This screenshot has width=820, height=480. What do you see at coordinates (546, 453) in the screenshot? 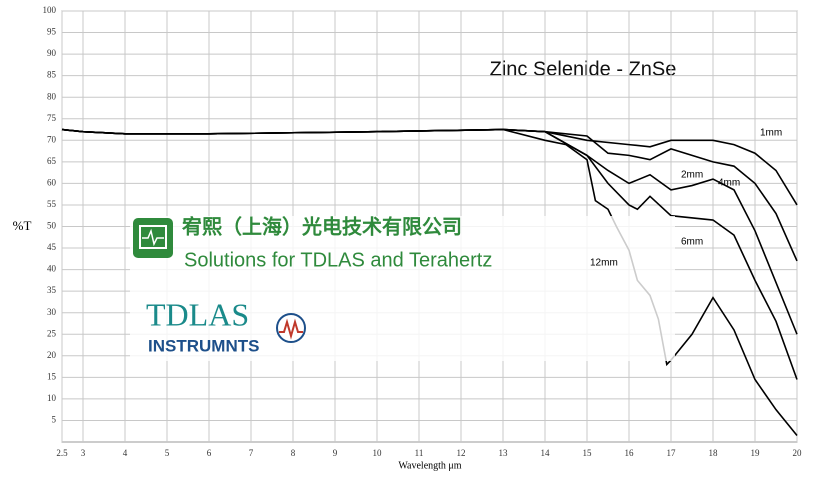
I see `x-tick-label: 14` at bounding box center [546, 453].